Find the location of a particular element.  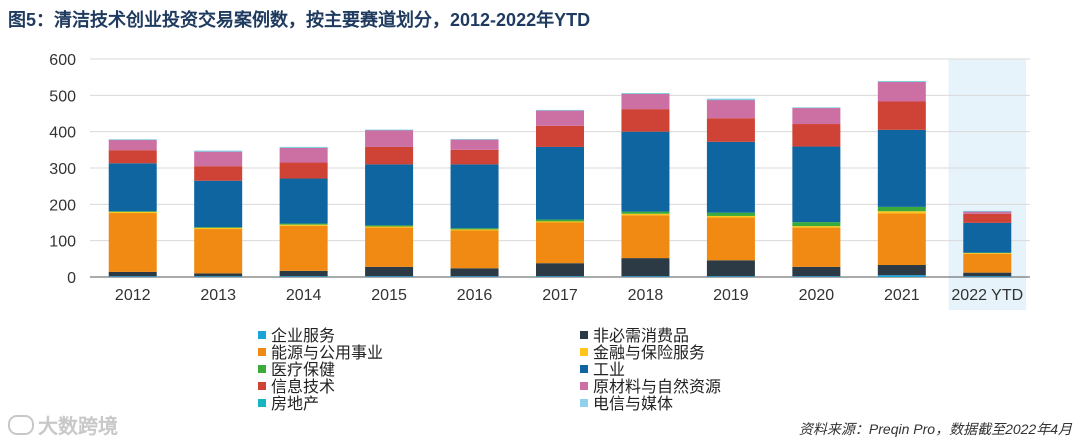

legend-item: 医疗保健 is located at coordinates (296, 368).